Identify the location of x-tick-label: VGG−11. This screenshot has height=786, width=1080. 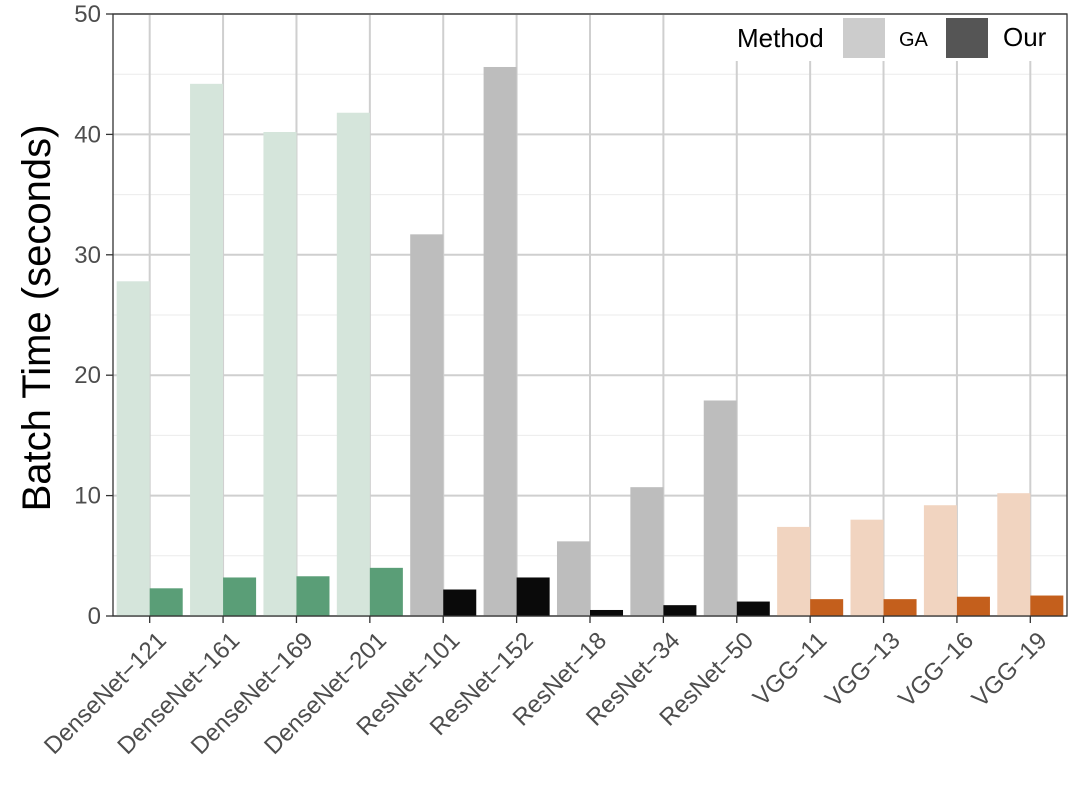
(790, 669).